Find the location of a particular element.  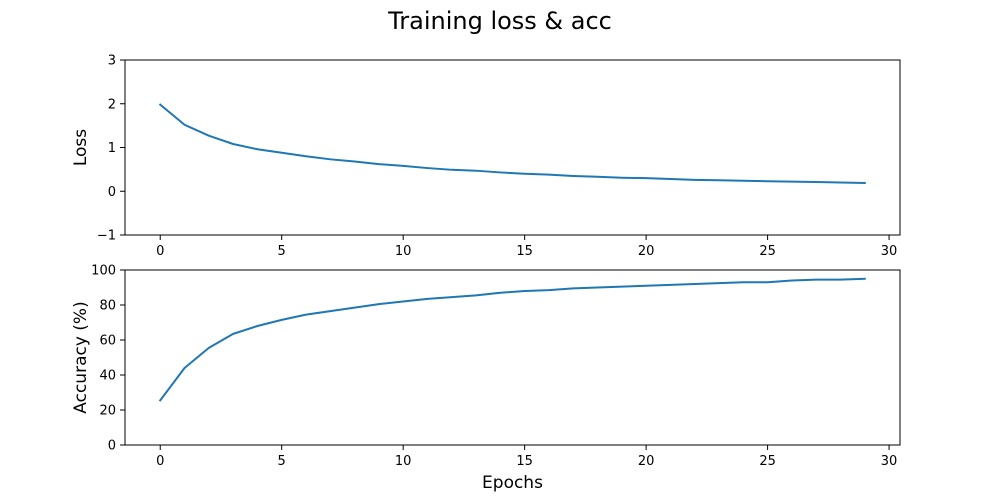

accuracy-xtick-label: 10 is located at coordinates (403, 461).